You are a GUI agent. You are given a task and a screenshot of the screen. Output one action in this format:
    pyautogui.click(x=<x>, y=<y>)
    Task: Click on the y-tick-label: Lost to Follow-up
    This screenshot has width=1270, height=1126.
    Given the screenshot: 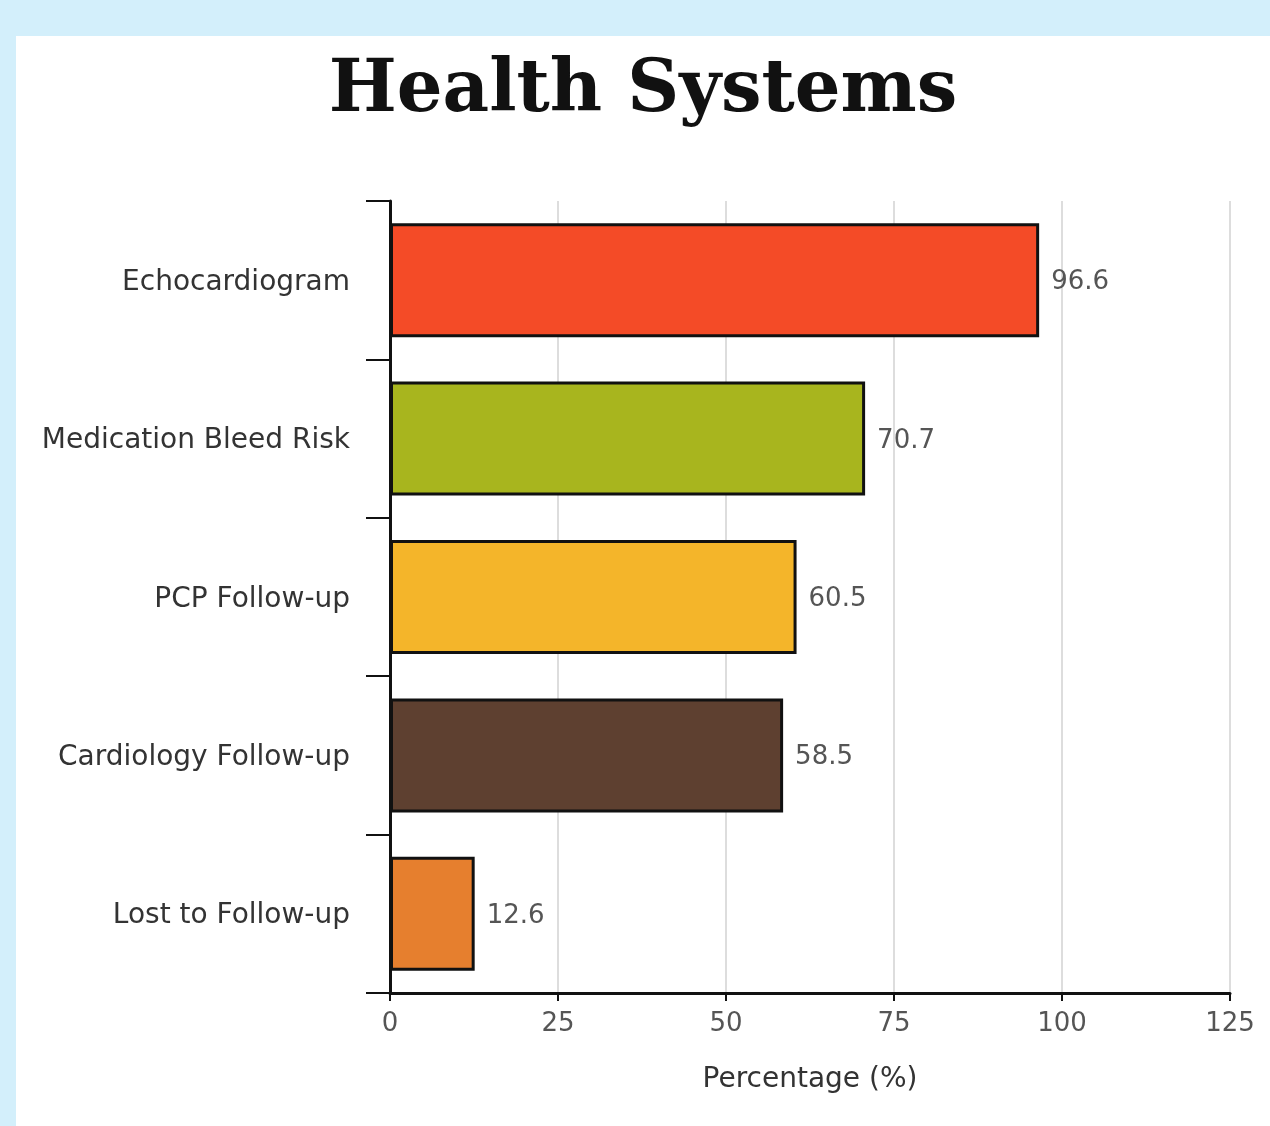 What is the action you would take?
    pyautogui.click(x=231, y=914)
    